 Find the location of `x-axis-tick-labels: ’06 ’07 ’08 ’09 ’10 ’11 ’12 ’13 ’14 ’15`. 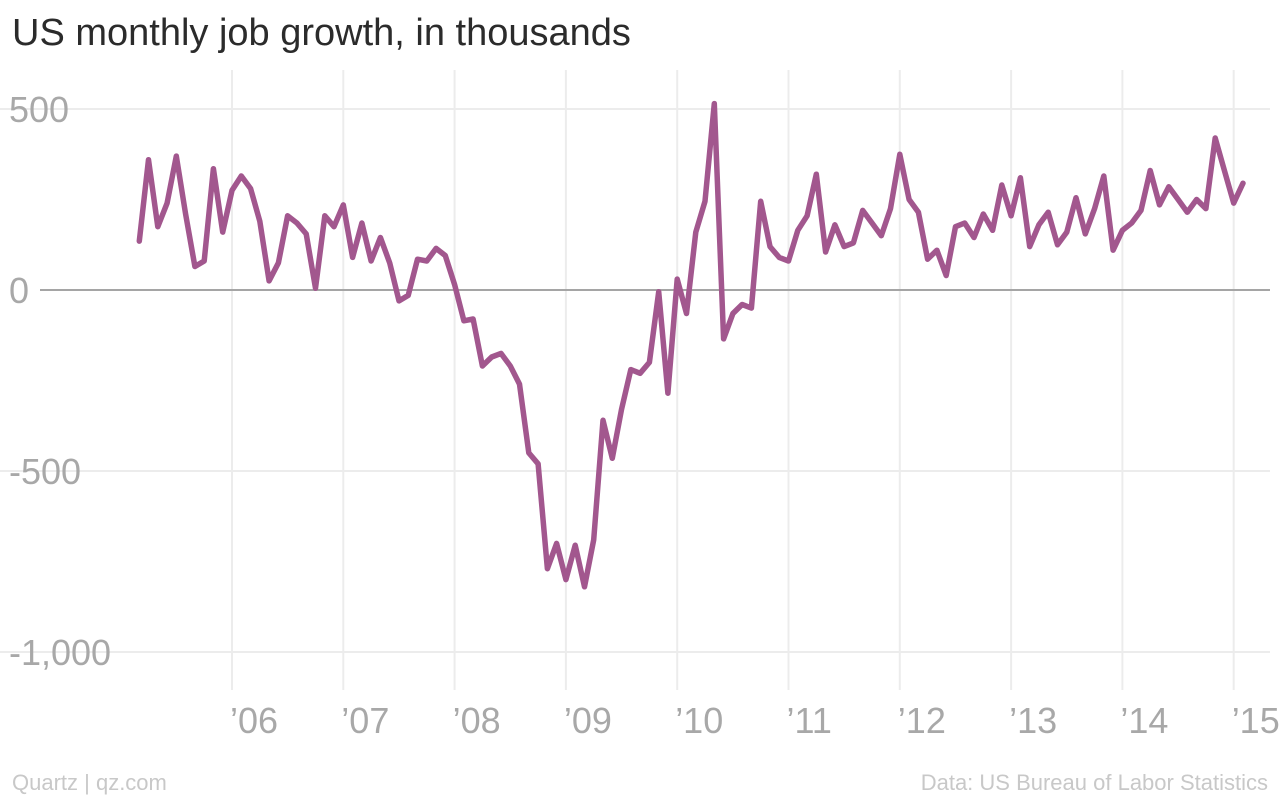

x-axis-tick-labels: ’06 ’07 ’08 ’09 ’10 ’11 ’12 ’13 ’14 ’15 is located at coordinates (755, 720).